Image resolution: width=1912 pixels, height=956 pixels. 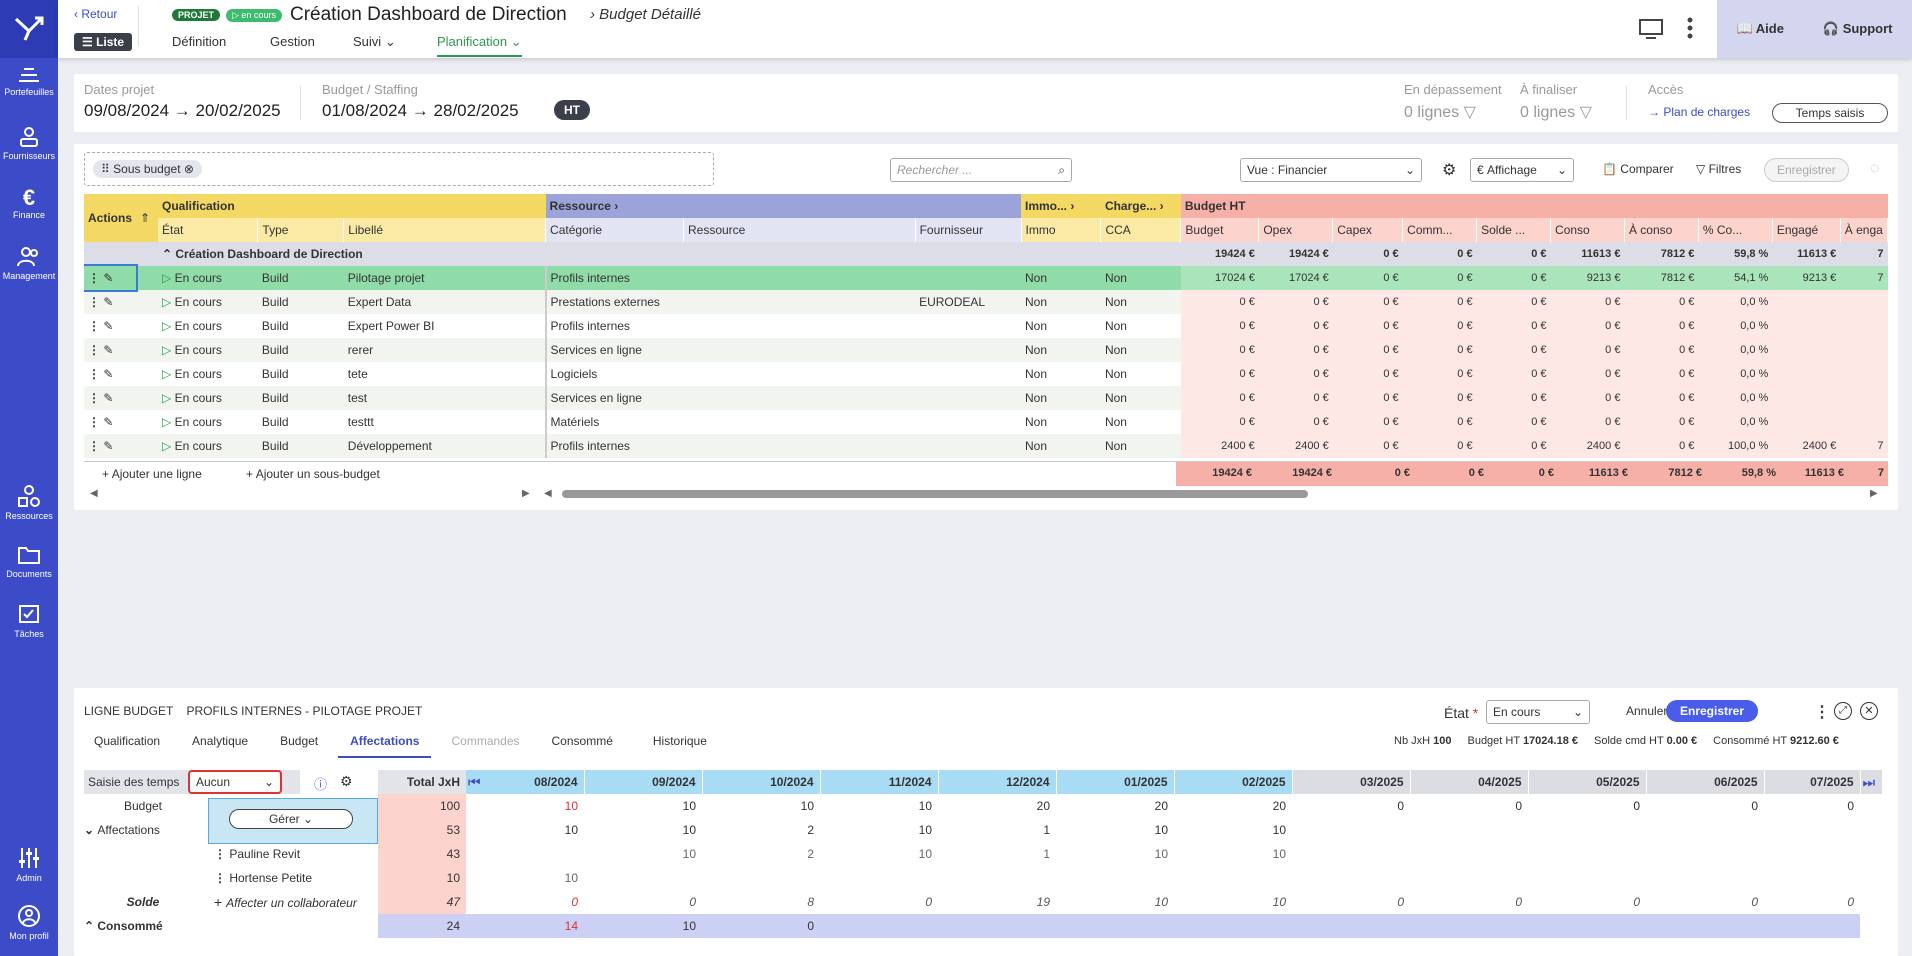 I want to click on tab-budget: Budget, so click(x=299, y=741).